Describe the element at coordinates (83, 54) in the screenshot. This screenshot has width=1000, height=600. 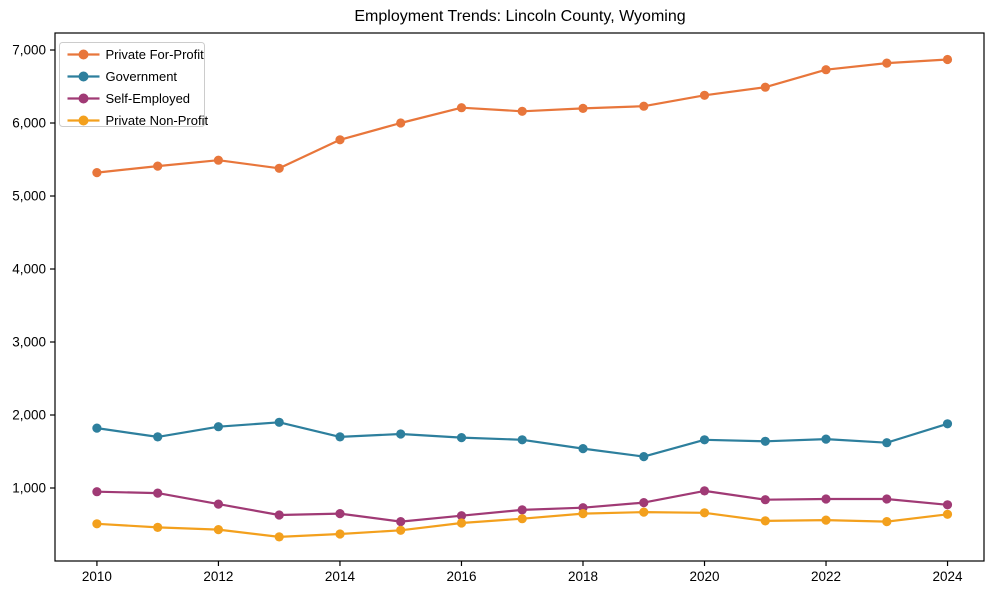
I see `legend-marker-private-for-profit` at that location.